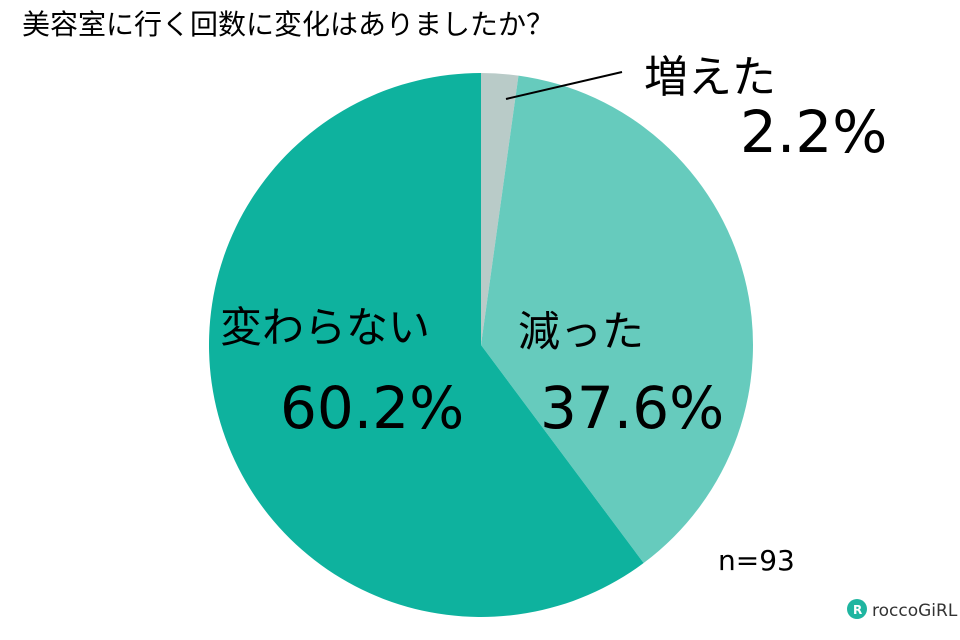 The width and height of the screenshot is (960, 640). I want to click on slice-label: 減った, so click(581, 331).